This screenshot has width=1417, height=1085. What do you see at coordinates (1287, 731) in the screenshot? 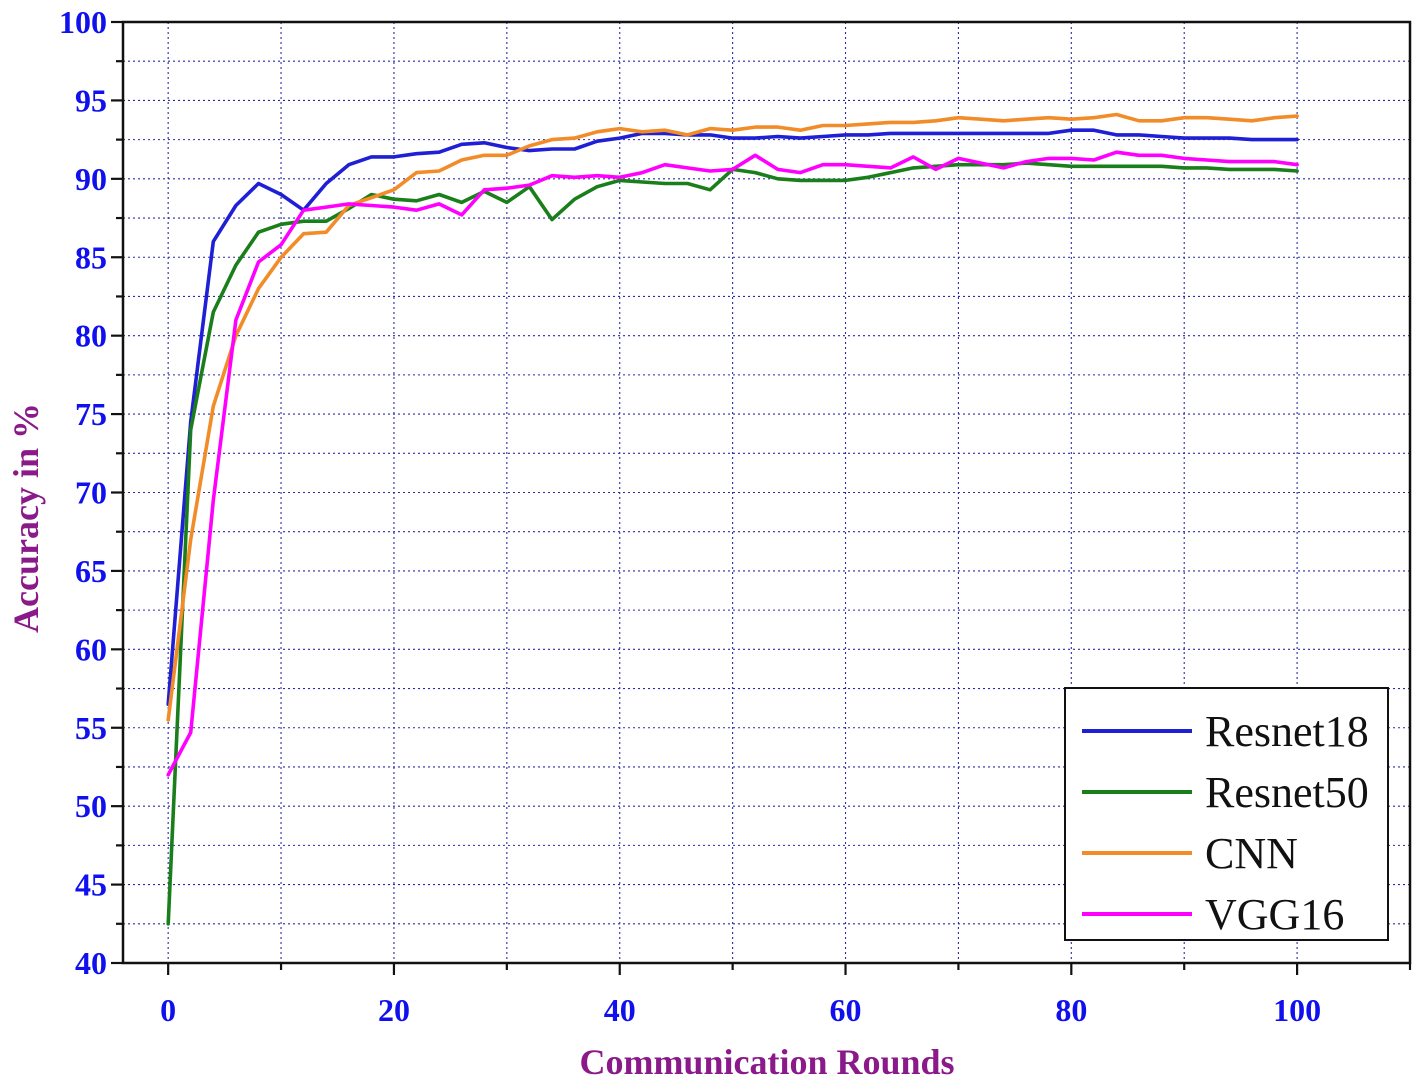
I see `legend-label: Resnet18` at bounding box center [1287, 731].